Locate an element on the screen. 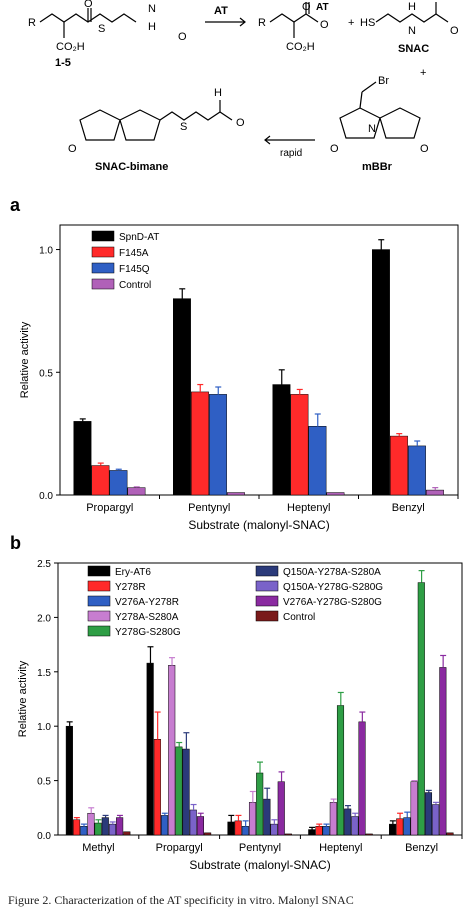 The width and height of the screenshot is (474, 910). x-axis-label: Substrate (malonyl-SNAC) is located at coordinates (259, 865).